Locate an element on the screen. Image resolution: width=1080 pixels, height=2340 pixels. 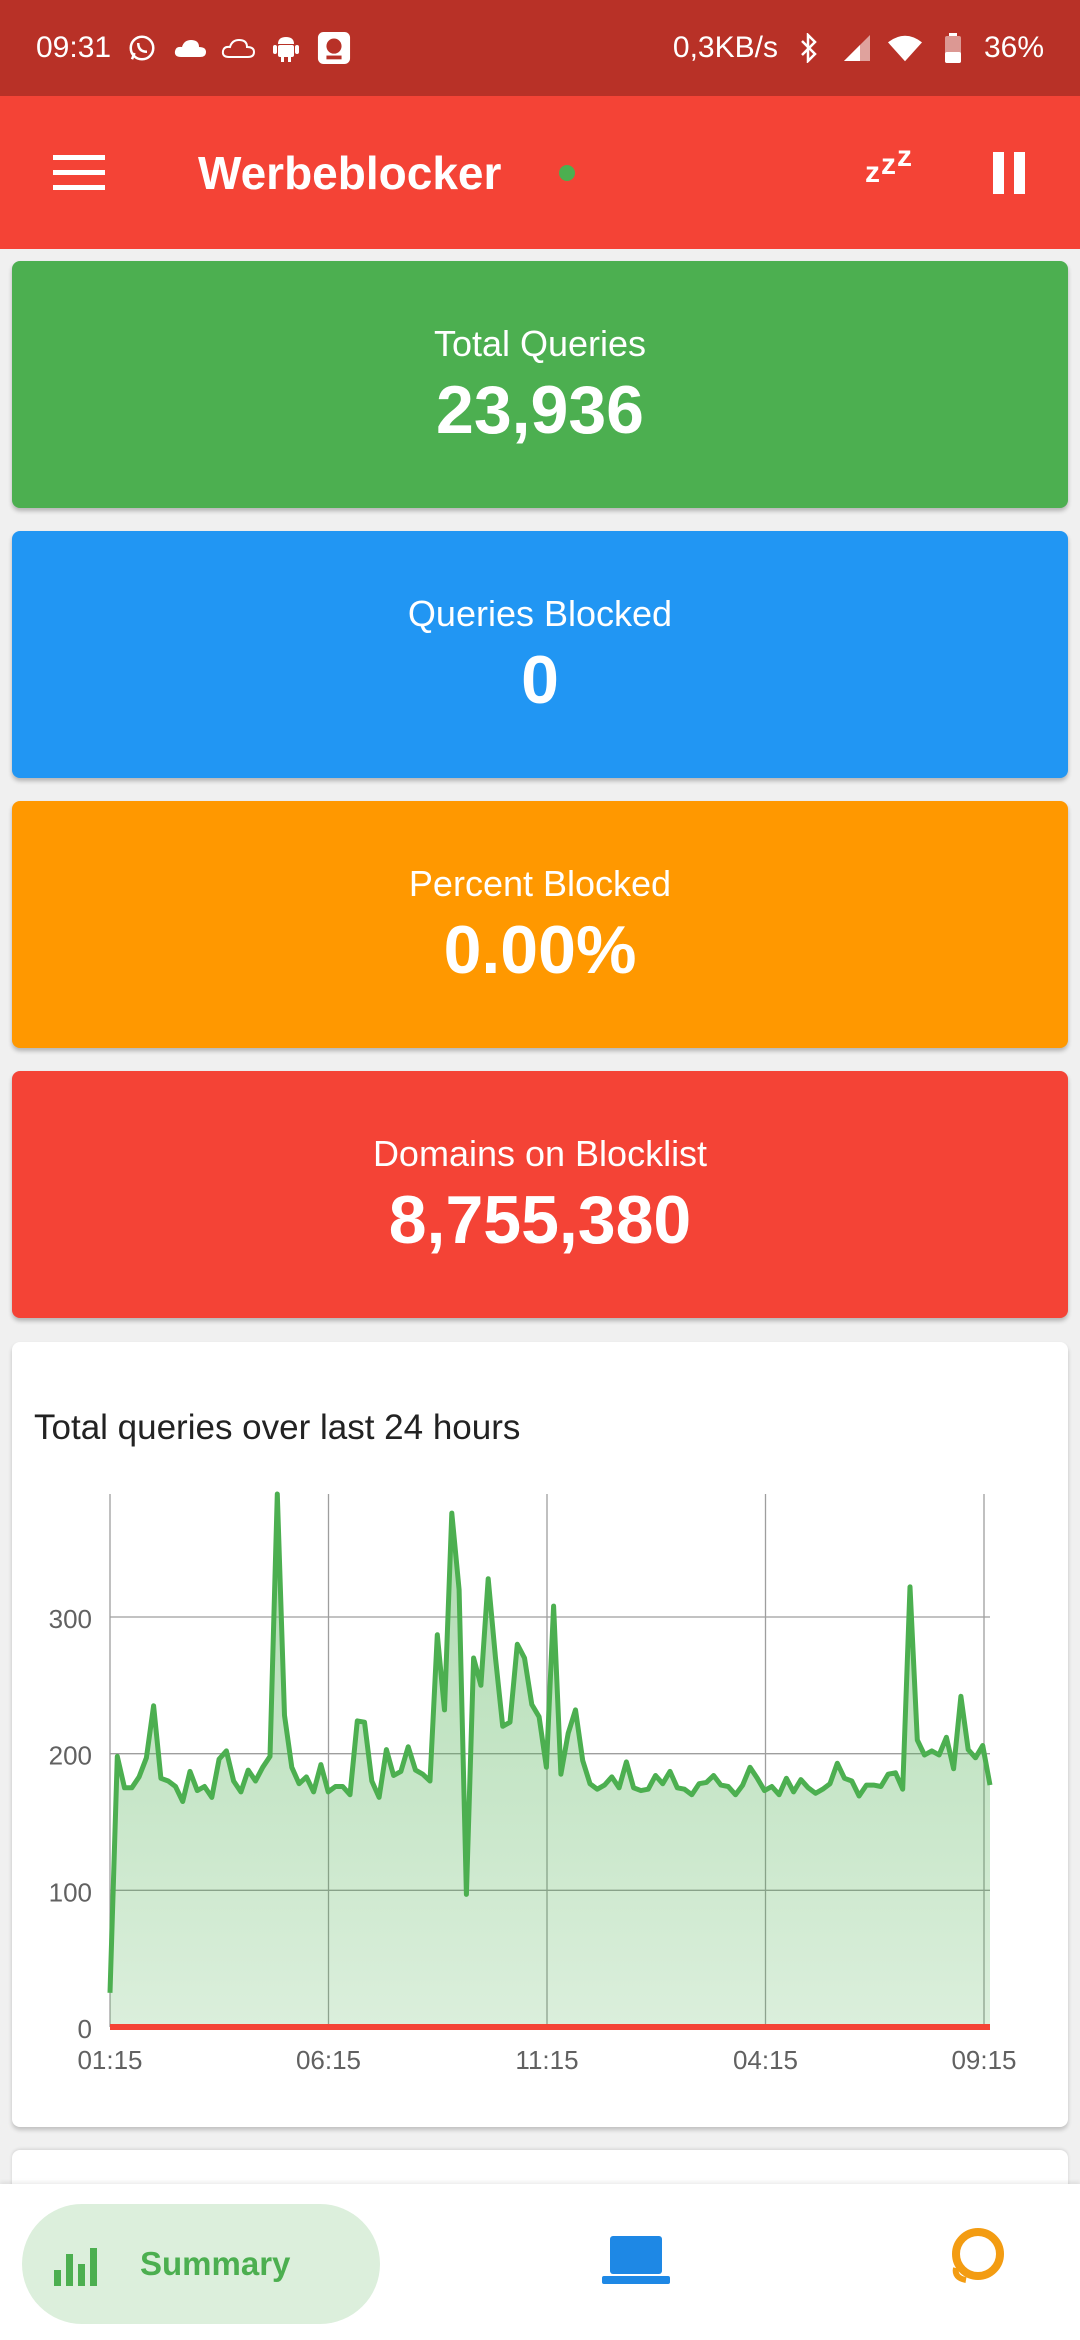
nav-devices-tab is located at coordinates (636, 2262).